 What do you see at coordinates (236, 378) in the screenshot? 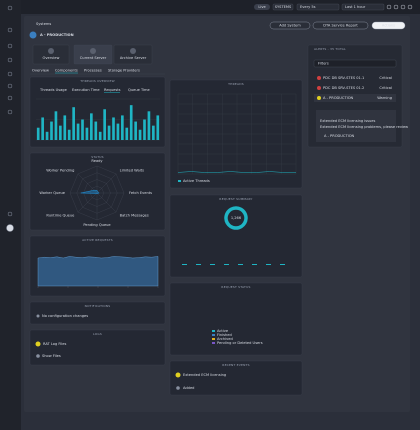
I see `panel` at bounding box center [236, 378].